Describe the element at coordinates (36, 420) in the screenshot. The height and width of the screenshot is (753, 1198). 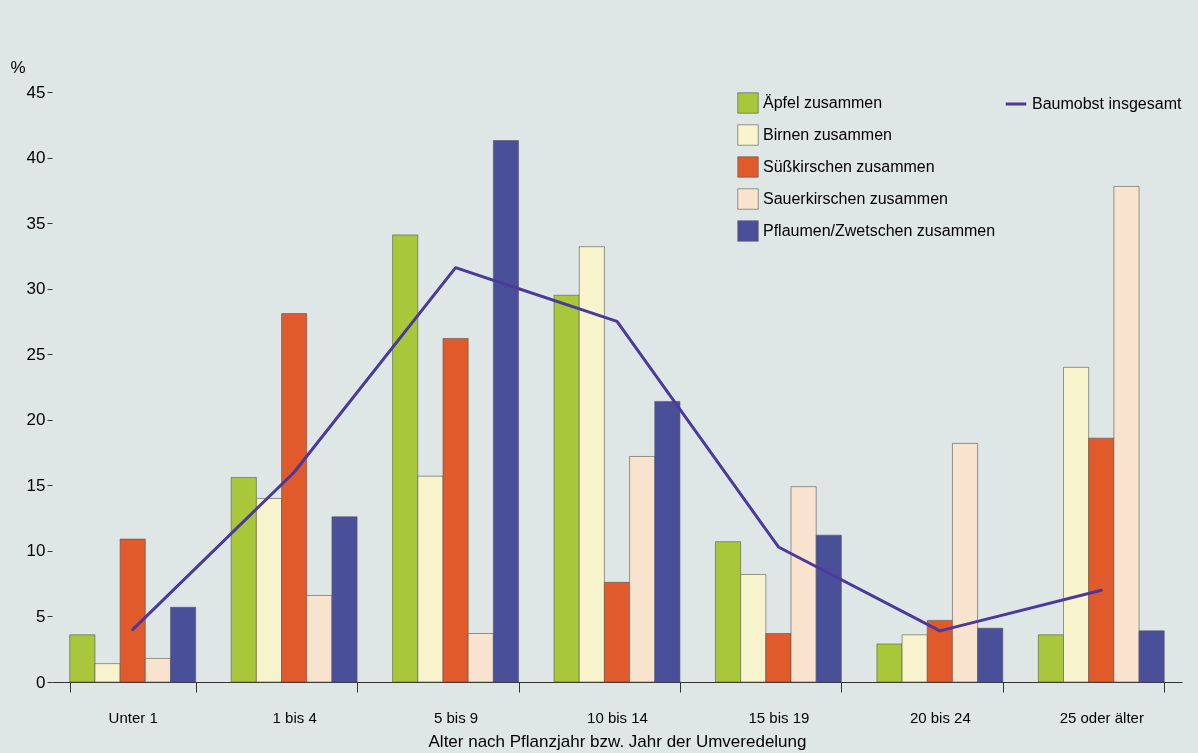
I see `y-tick-label: 20` at that location.